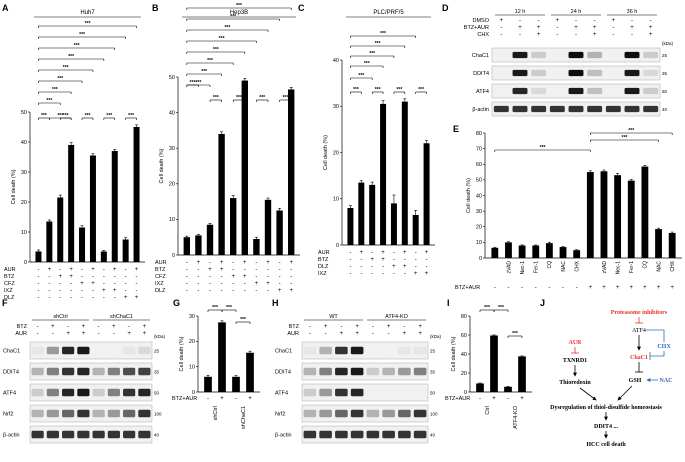 This screenshot has width=685, height=462. What do you see at coordinates (9, 394) in the screenshot?
I see `protein-label: ATF4` at bounding box center [9, 394].